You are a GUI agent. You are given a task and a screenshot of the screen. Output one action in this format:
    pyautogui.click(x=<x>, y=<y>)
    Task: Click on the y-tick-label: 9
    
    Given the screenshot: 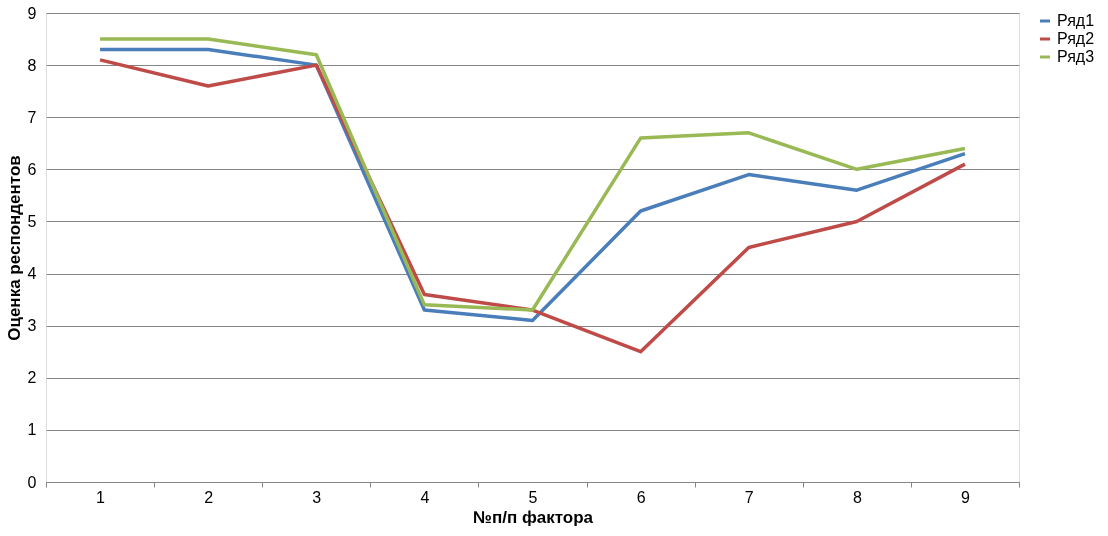 What is the action you would take?
    pyautogui.click(x=32, y=13)
    